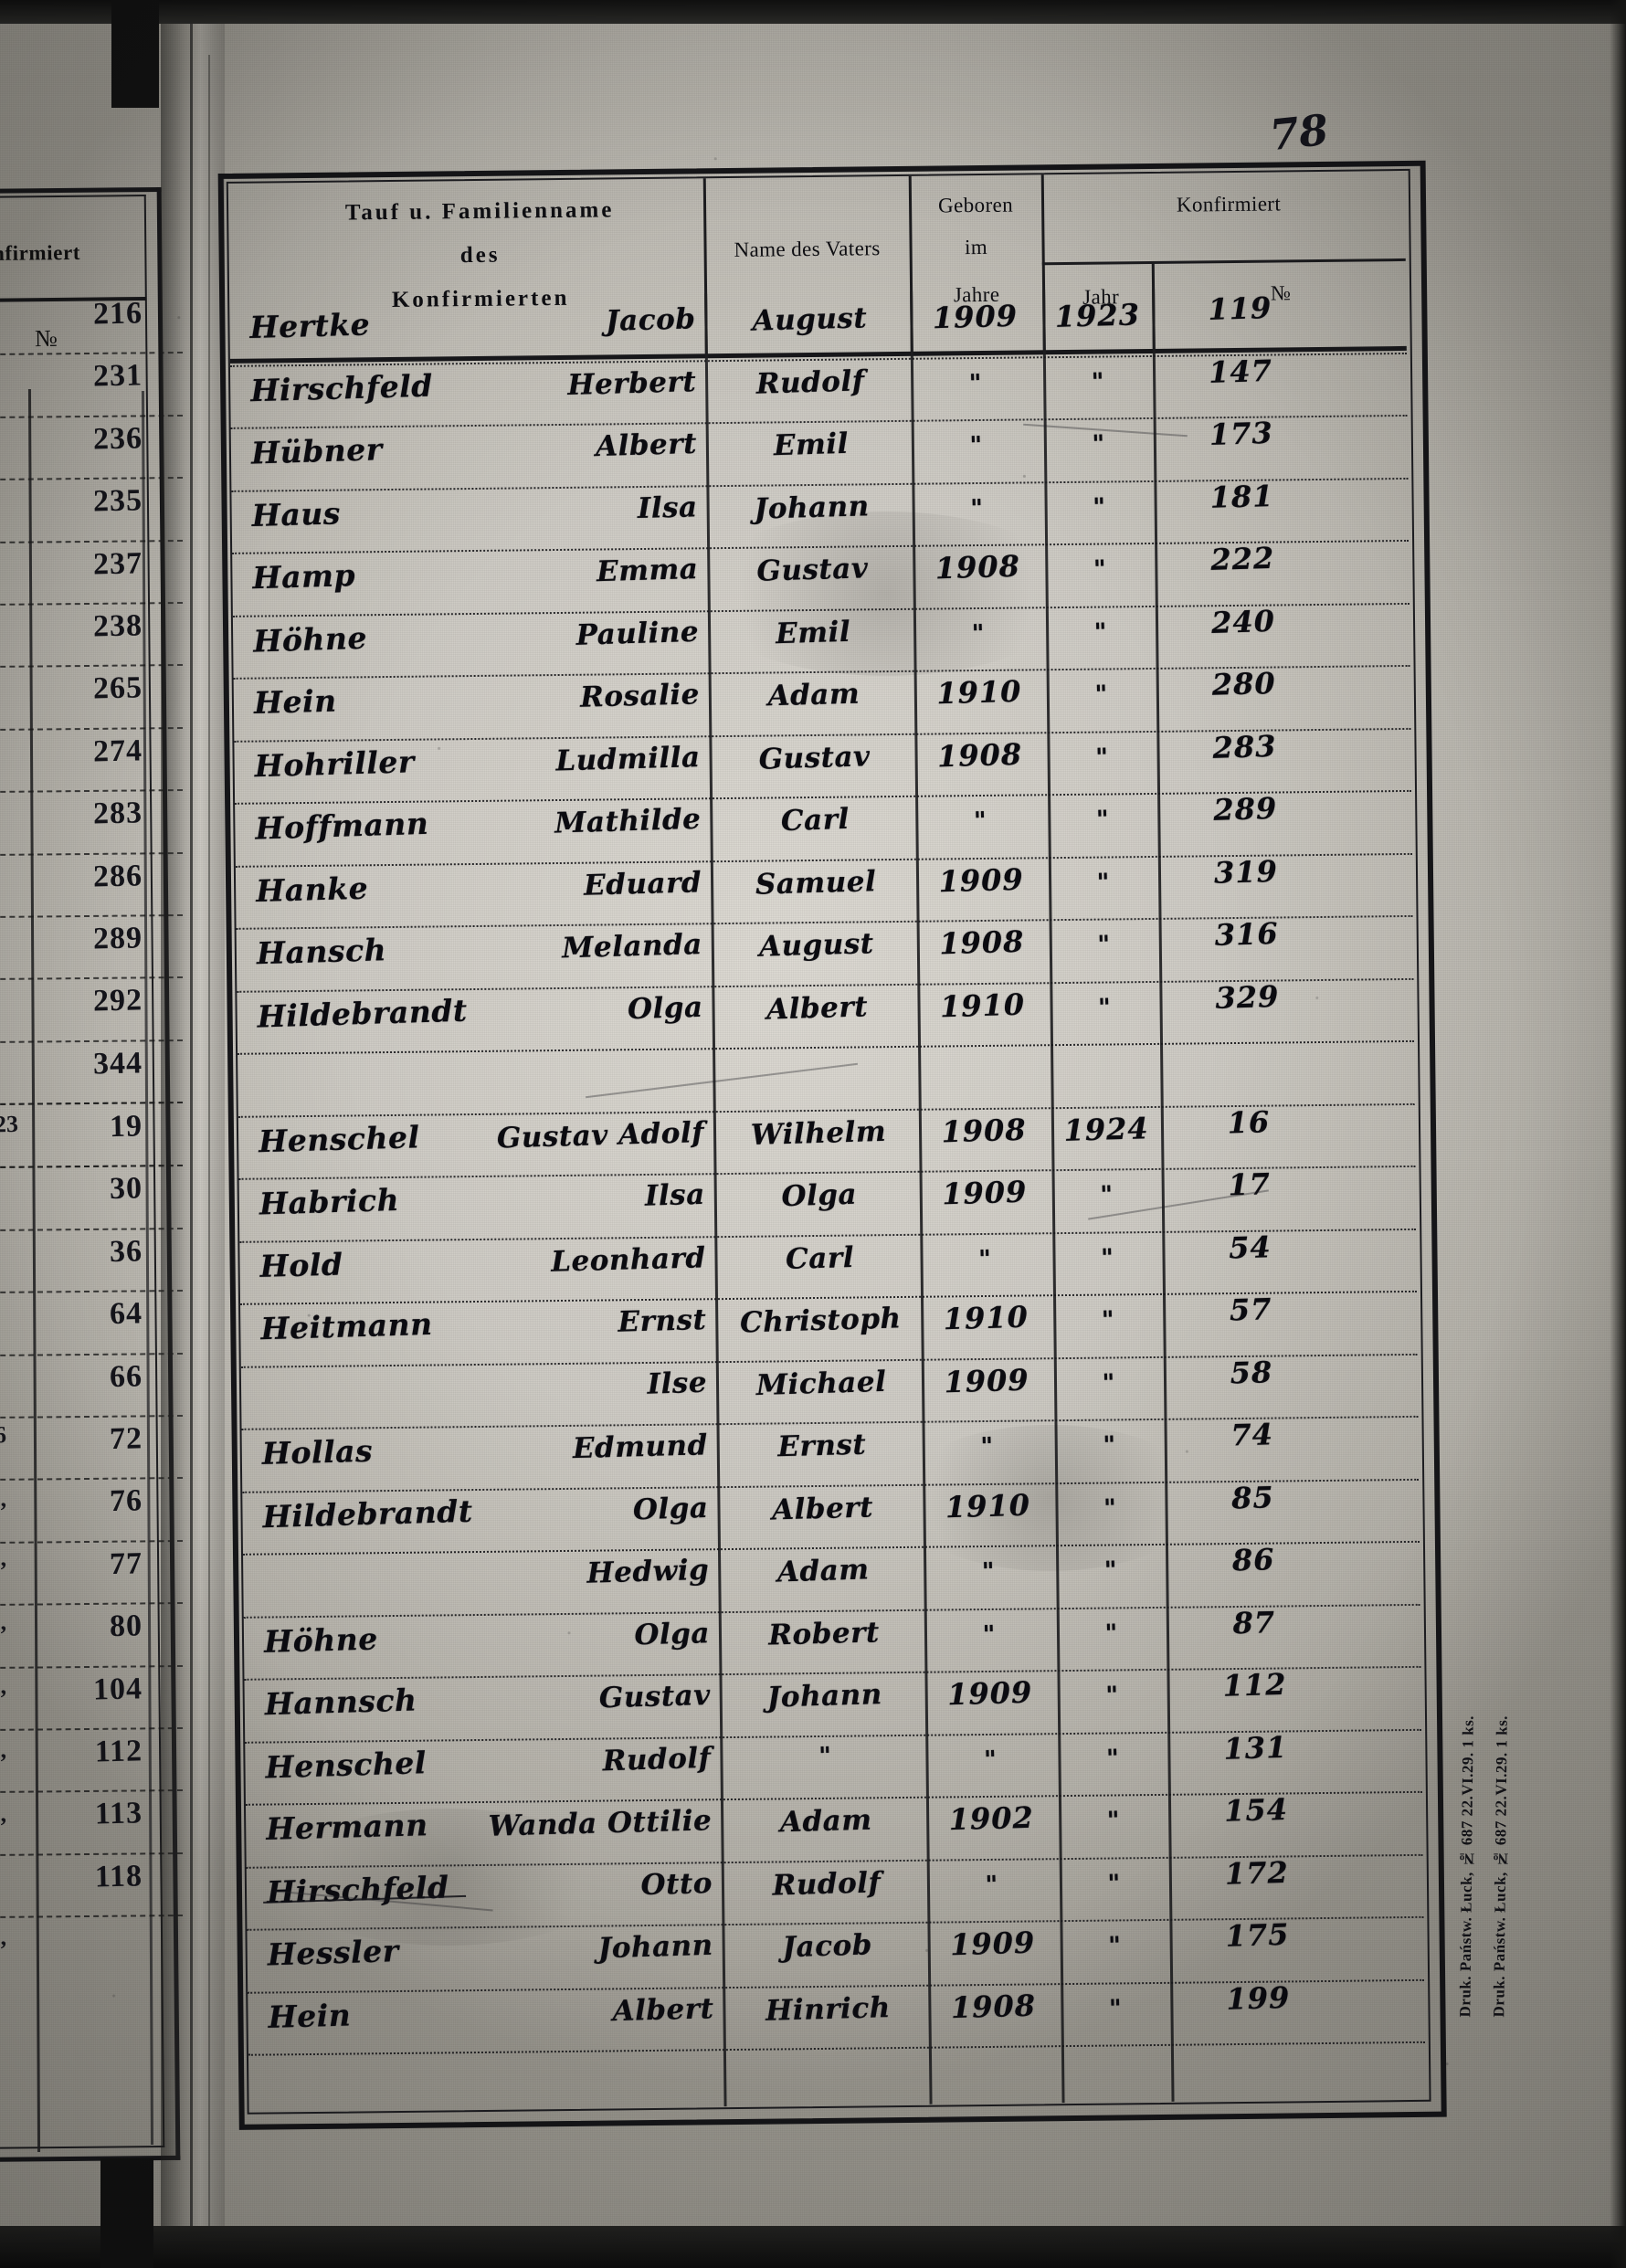 Image resolution: width=1626 pixels, height=2268 pixels. What do you see at coordinates (126, 1189) in the screenshot?
I see `left-stub-number: 30` at bounding box center [126, 1189].